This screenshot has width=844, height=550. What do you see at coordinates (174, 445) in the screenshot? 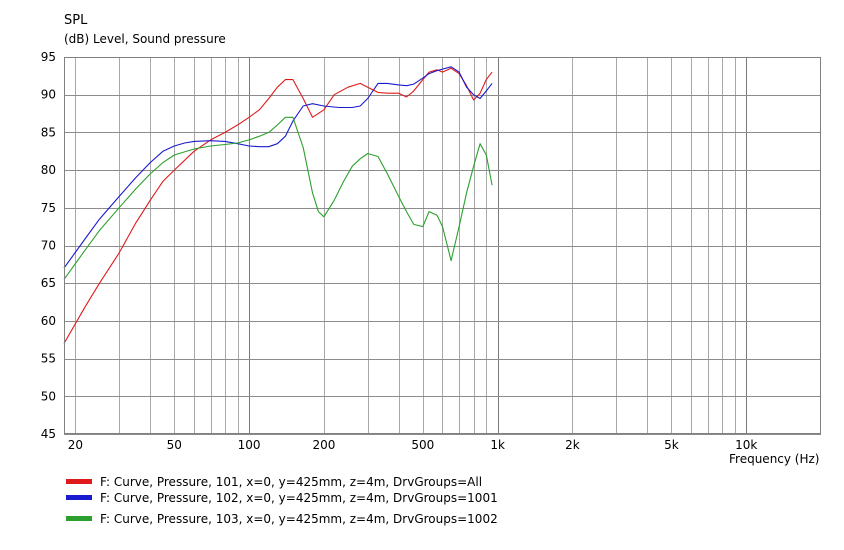
I see `x-tick-label: 50` at bounding box center [174, 445].